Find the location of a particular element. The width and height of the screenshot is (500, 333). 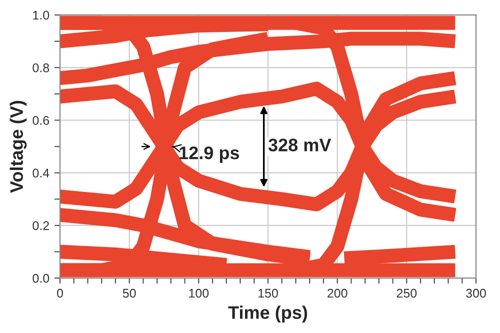

x-tick-label: 0 is located at coordinates (60, 293).